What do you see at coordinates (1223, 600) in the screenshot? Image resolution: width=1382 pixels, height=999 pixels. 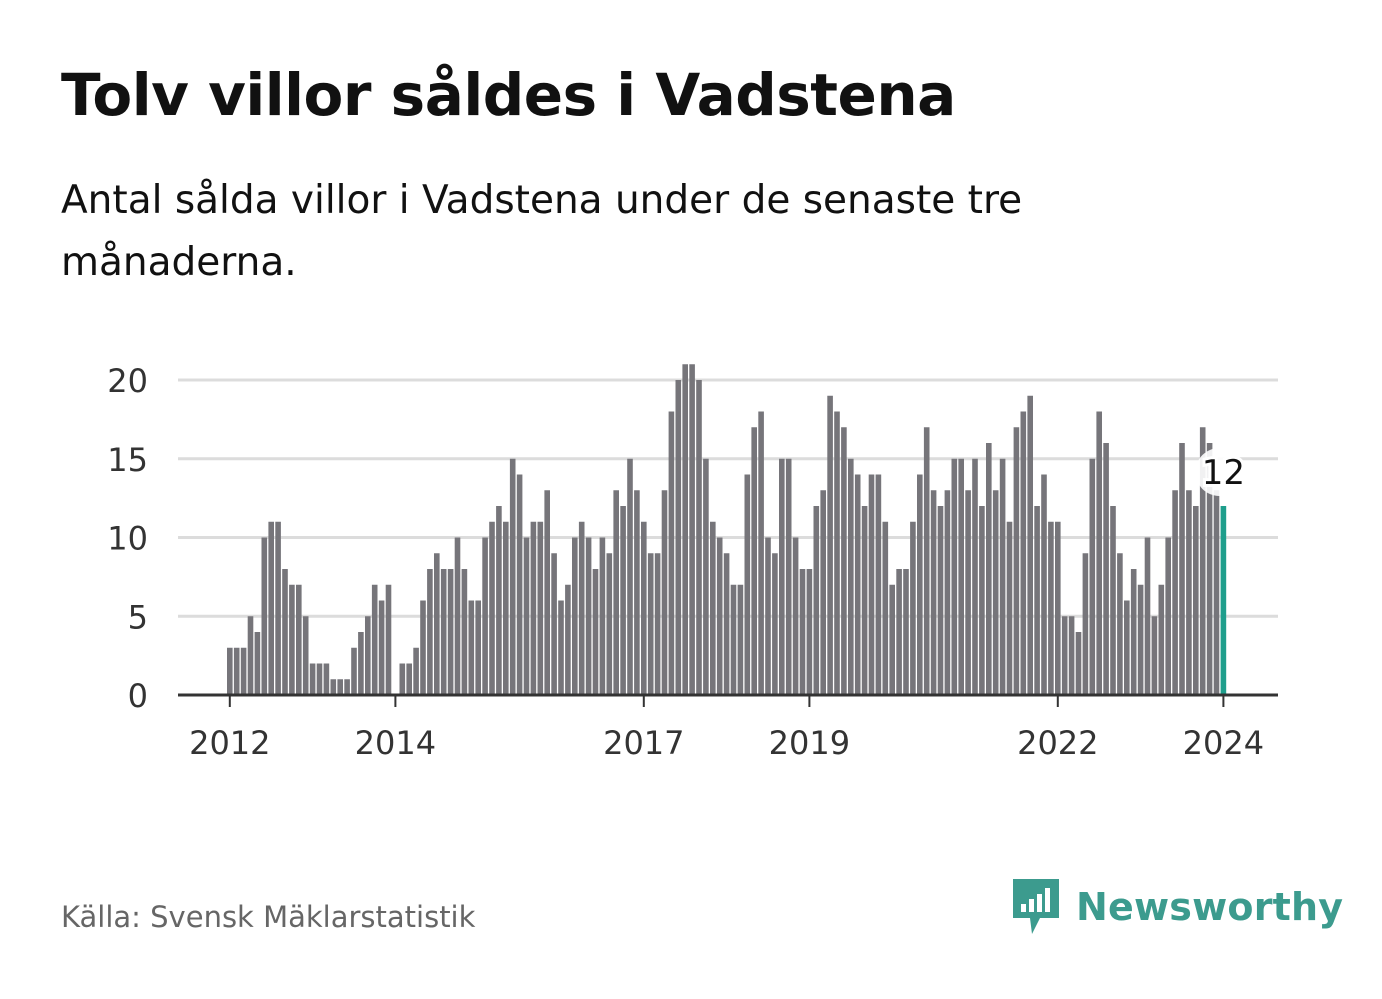 I see `highlight-bar` at bounding box center [1223, 600].